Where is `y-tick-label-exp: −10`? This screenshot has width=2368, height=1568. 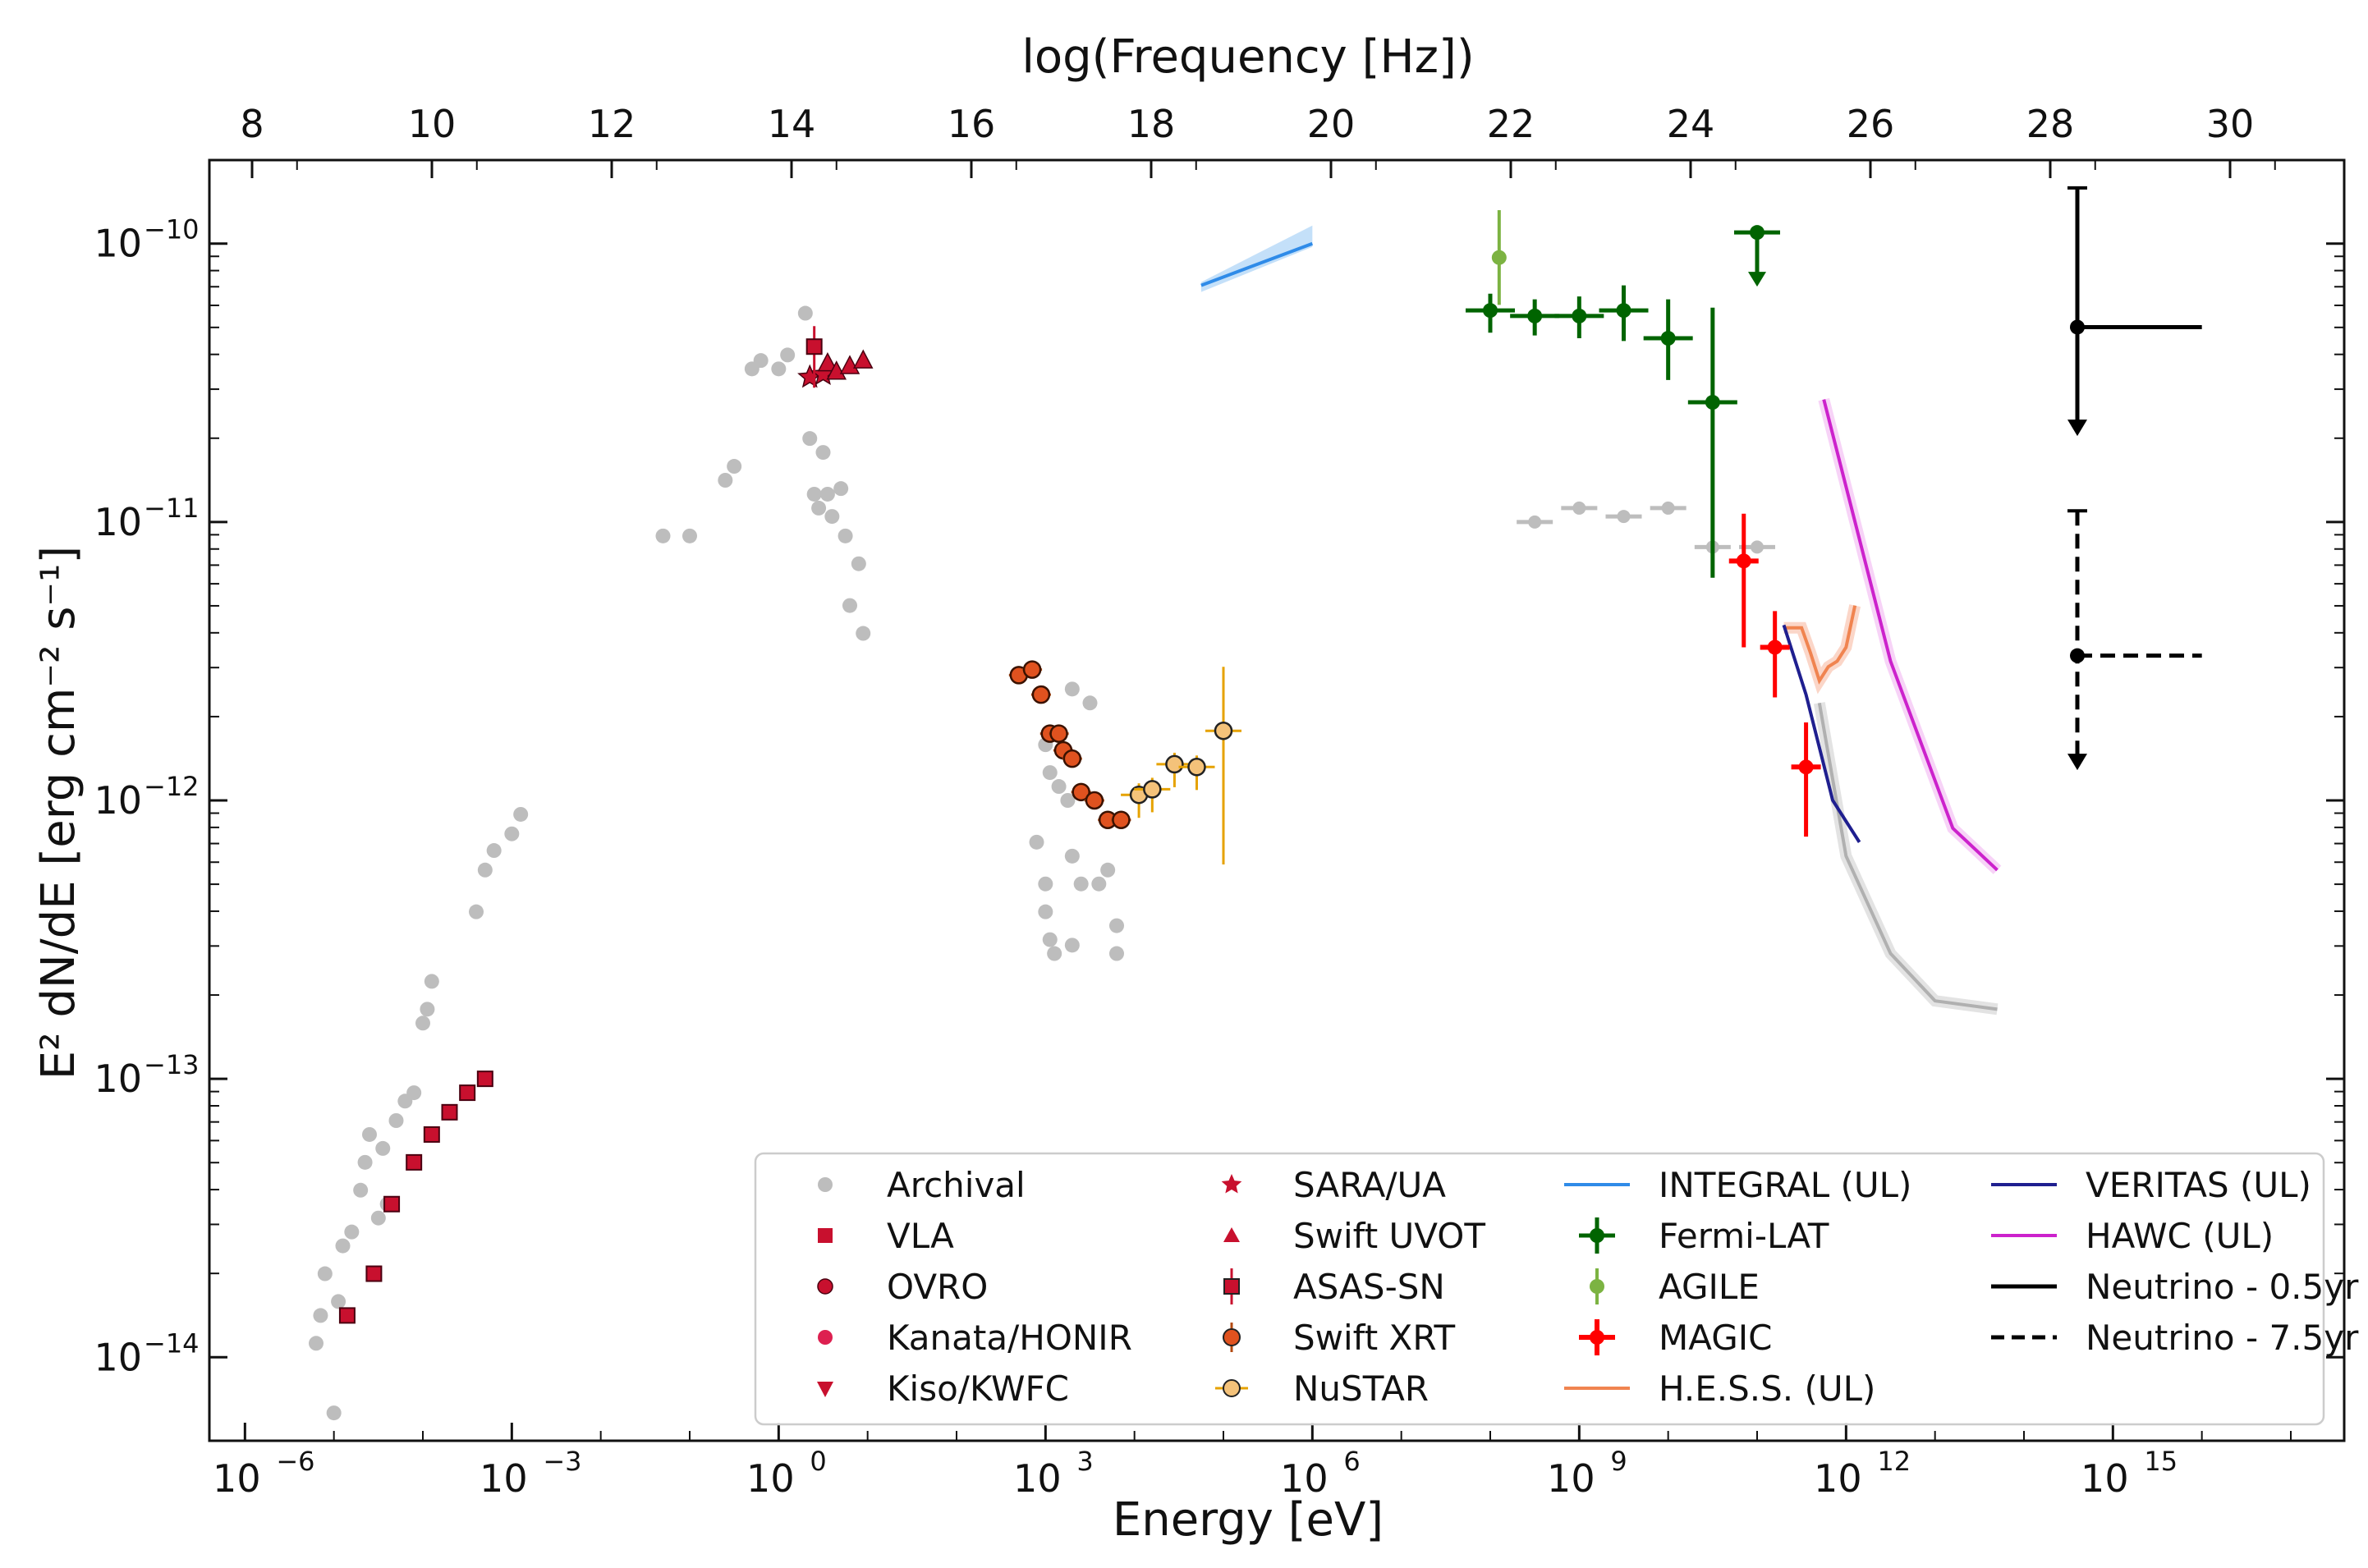
y-tick-label-exp: −10 is located at coordinates (172, 229).